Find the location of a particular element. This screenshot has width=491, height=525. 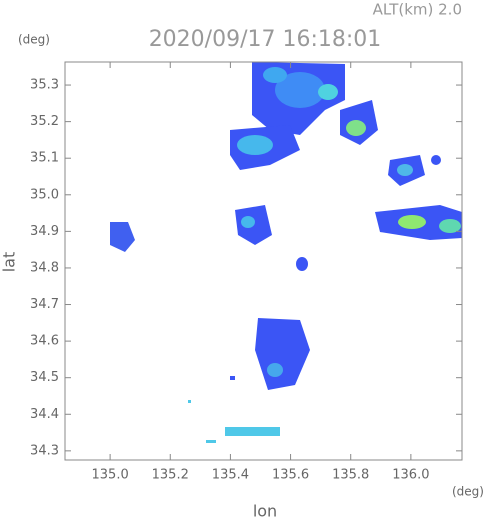

x-tick-label: 136.0 is located at coordinates (410, 475).